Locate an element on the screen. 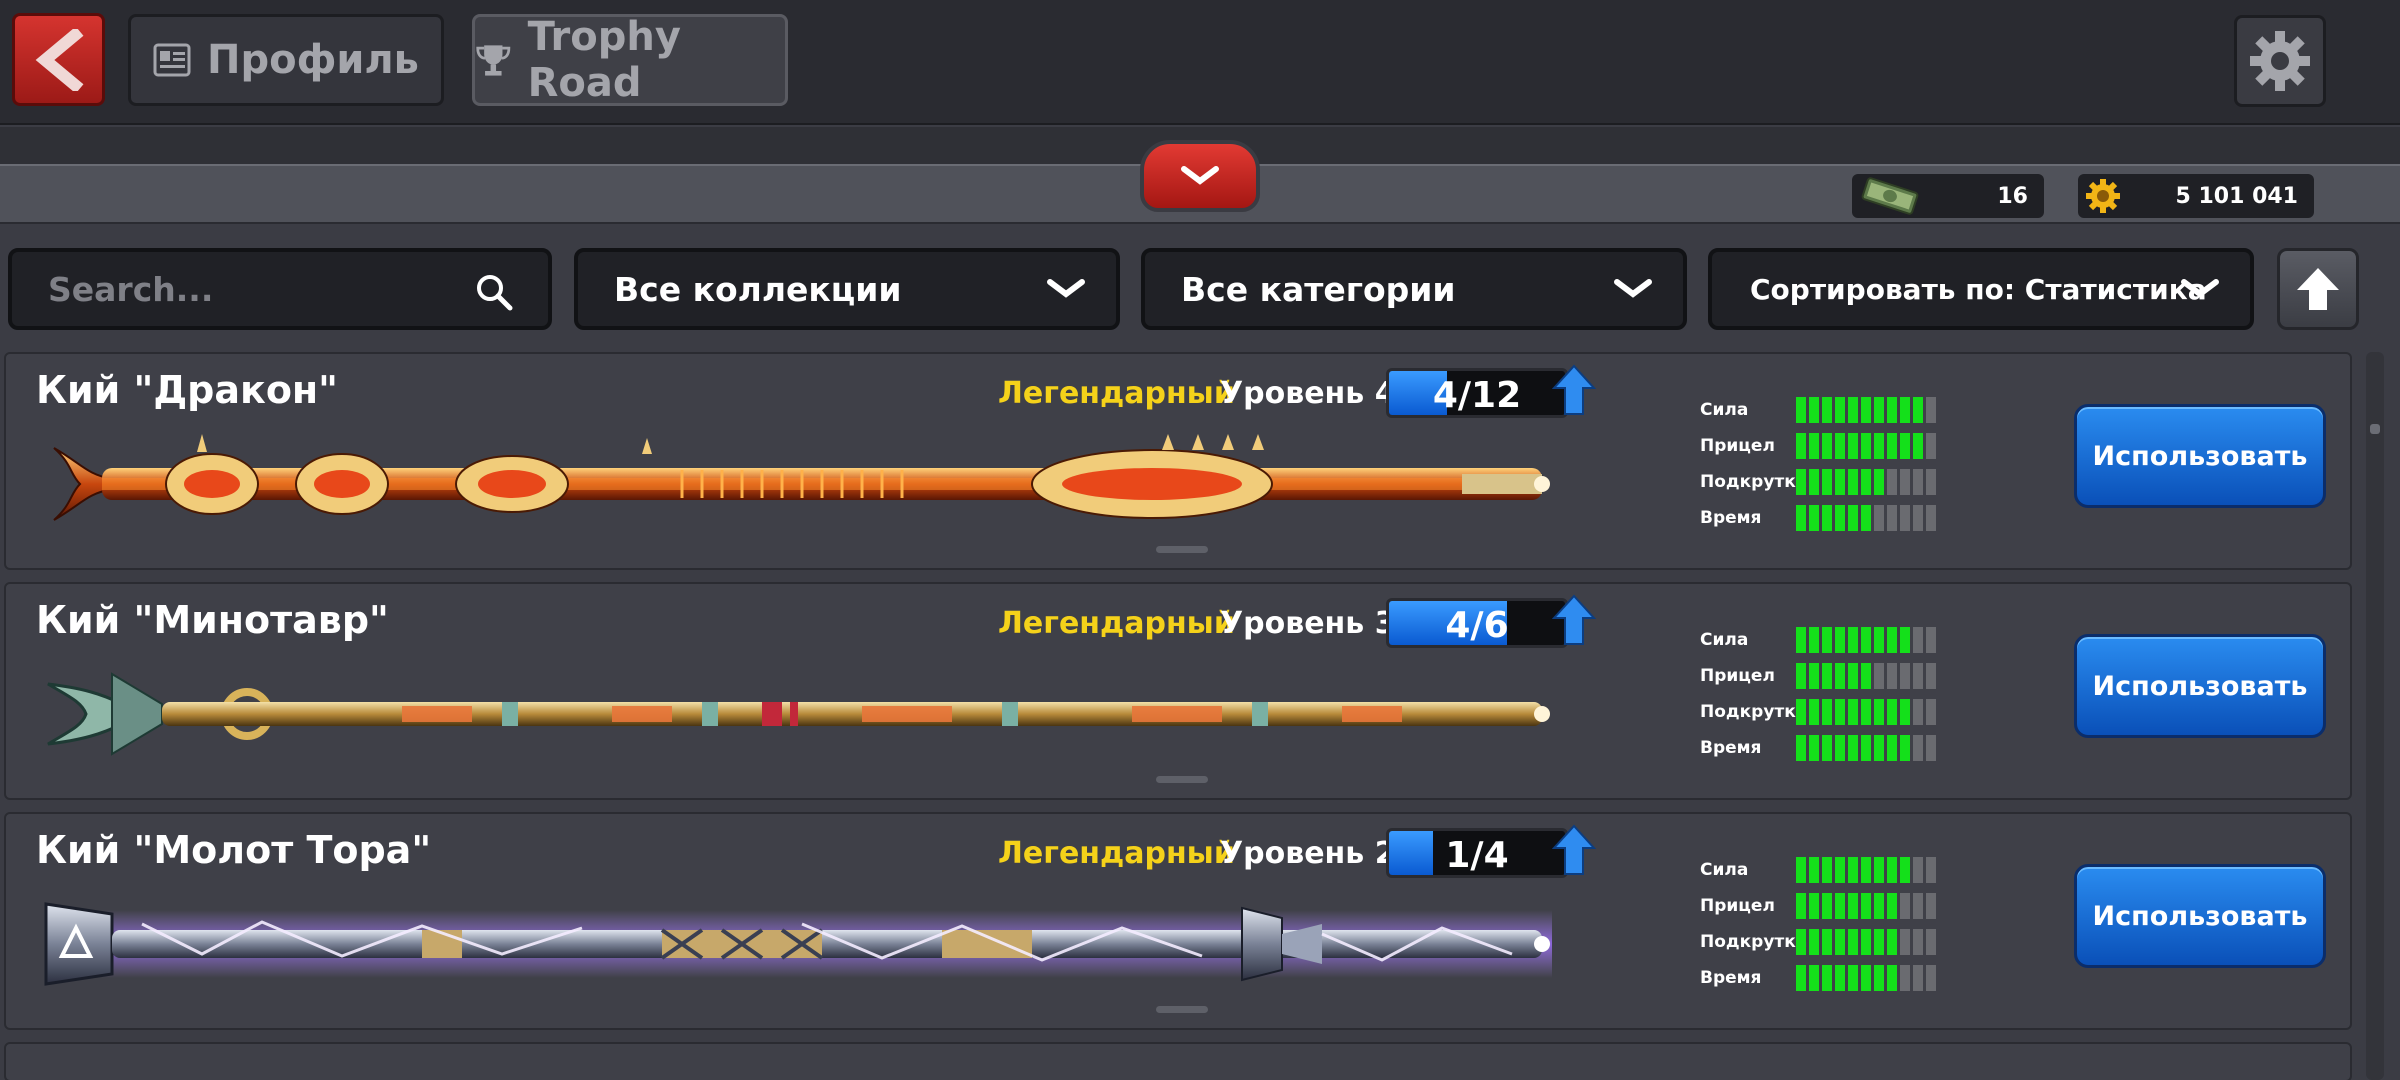 The width and height of the screenshot is (2400, 1080). cue-progress-fill is located at coordinates (1448, 623).